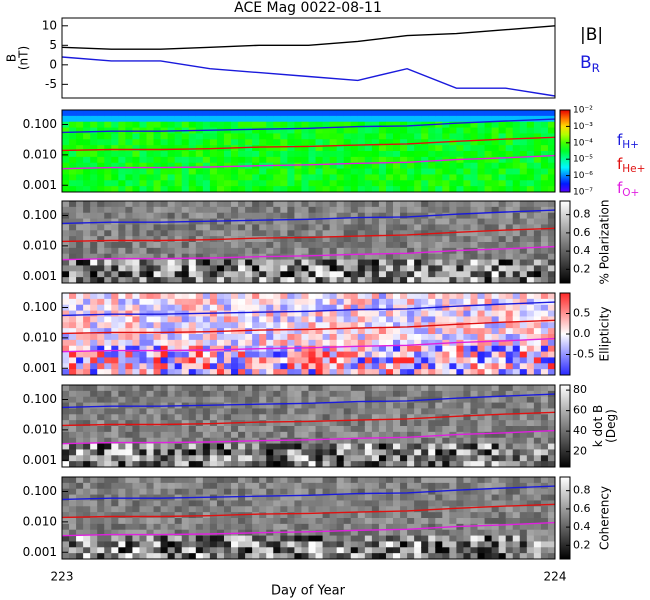 The width and height of the screenshot is (650, 600). What do you see at coordinates (582, 313) in the screenshot?
I see `colorbar-tick-label: 0.5` at bounding box center [582, 313].